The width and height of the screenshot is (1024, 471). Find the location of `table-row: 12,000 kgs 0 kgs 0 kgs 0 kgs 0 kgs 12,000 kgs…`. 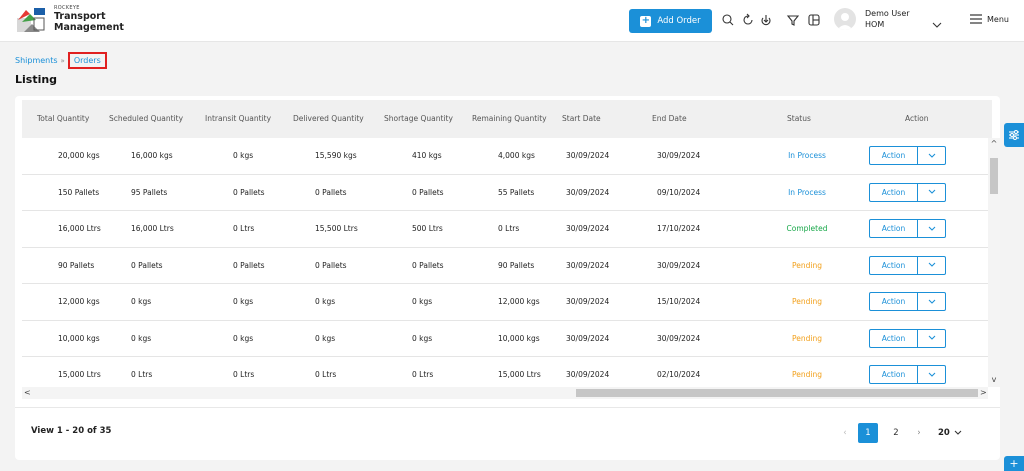

table-row: 12,000 kgs 0 kgs 0 kgs 0 kgs 0 kgs 12,000 kgs… is located at coordinates (505, 302).